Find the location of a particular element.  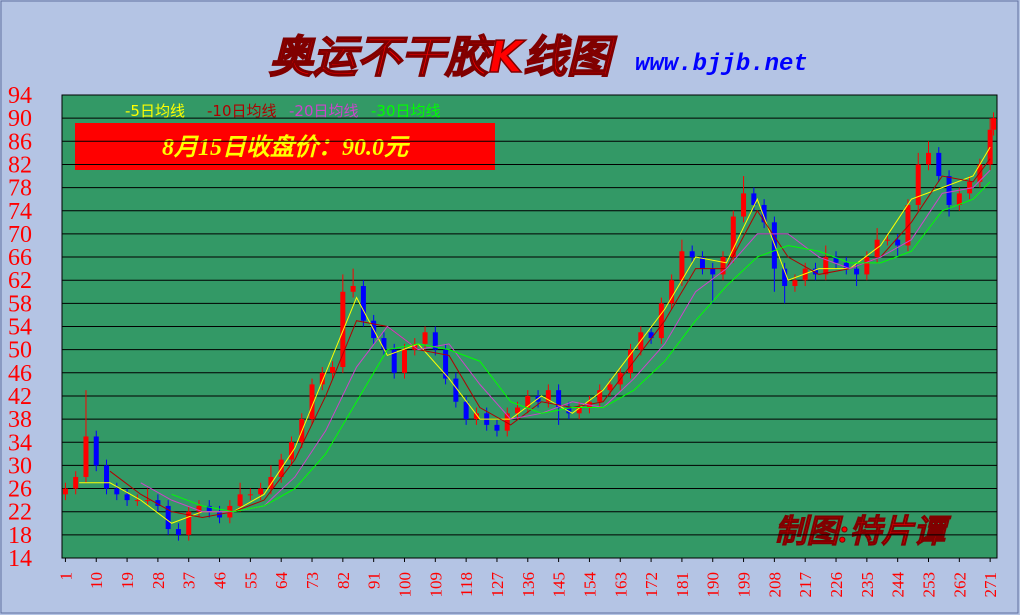

x-tick-label: 244 is located at coordinates (898, 585).